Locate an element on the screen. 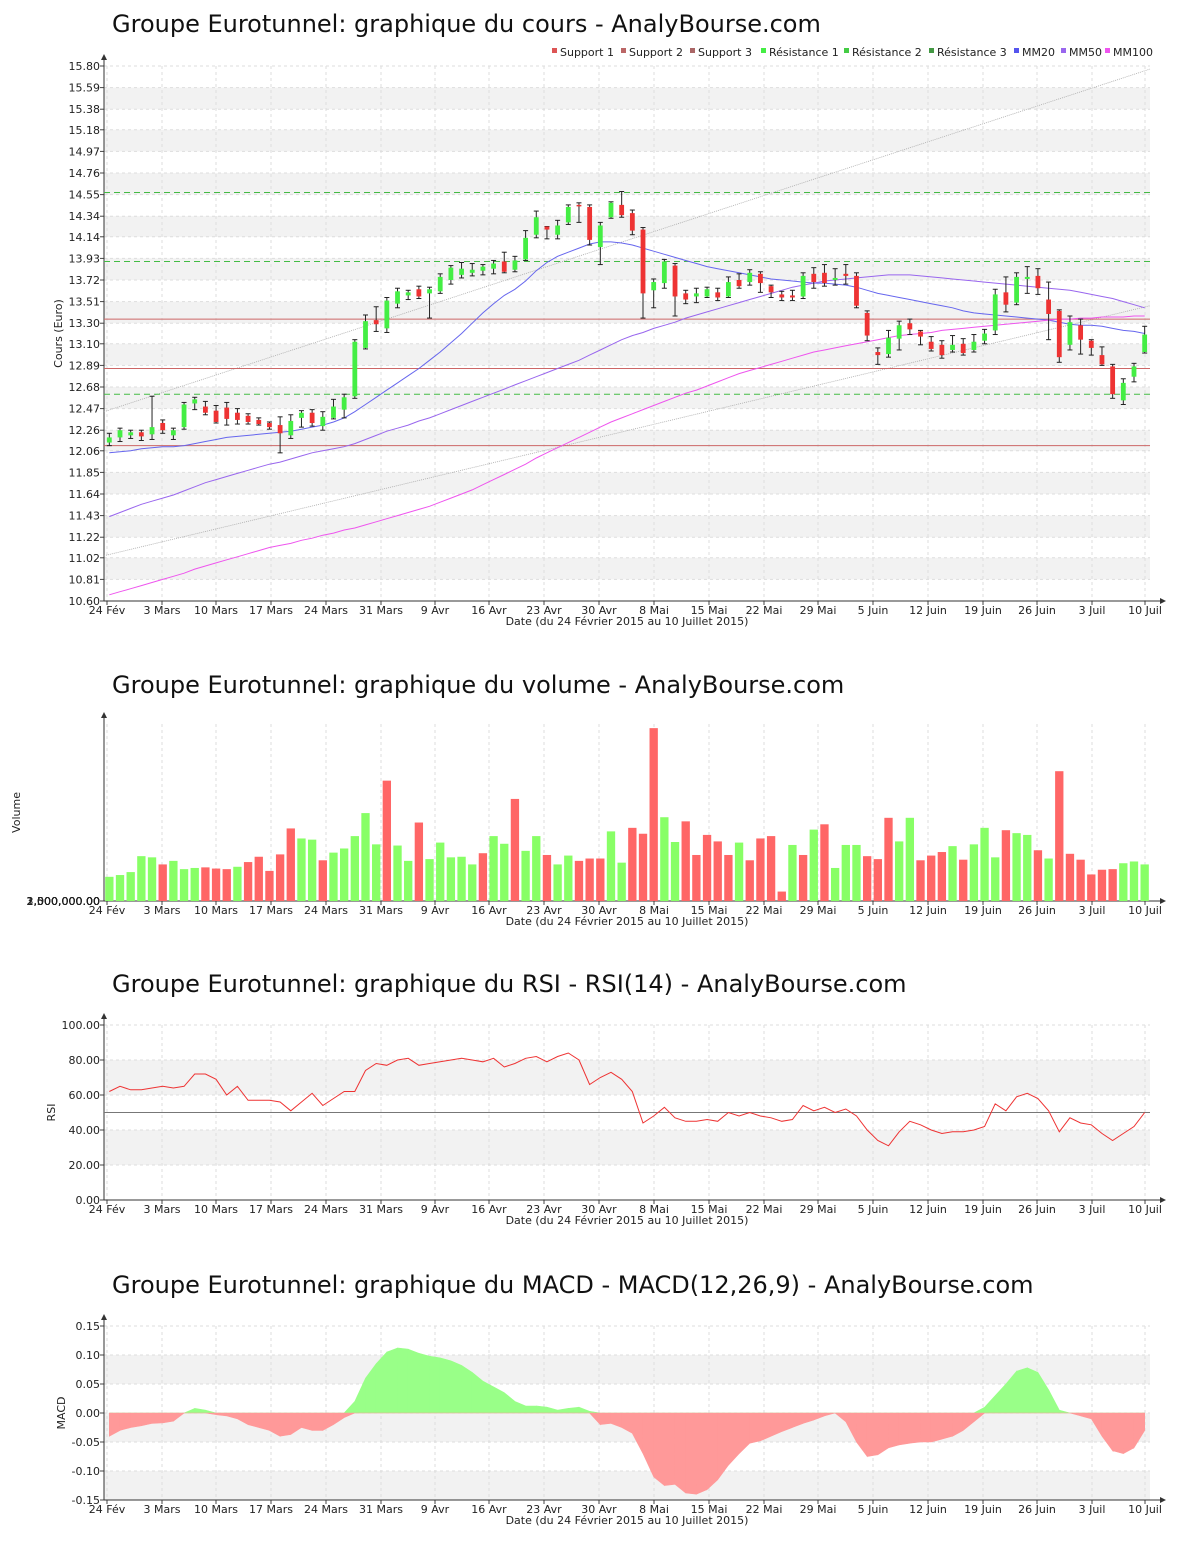 Image resolution: width=1200 pixels, height=1550 pixels. rsi-xtick-label: 10 Juil is located at coordinates (1145, 1209).